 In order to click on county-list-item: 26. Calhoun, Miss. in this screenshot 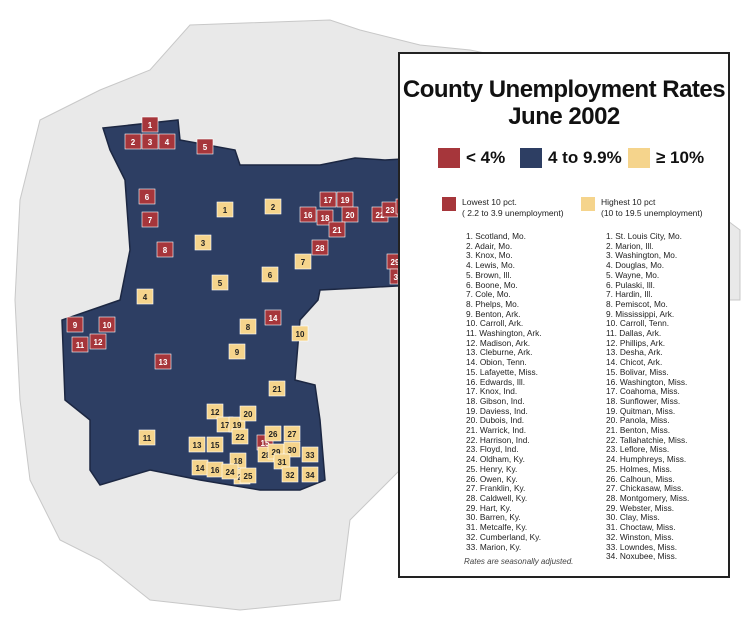, I will do `click(640, 478)`.